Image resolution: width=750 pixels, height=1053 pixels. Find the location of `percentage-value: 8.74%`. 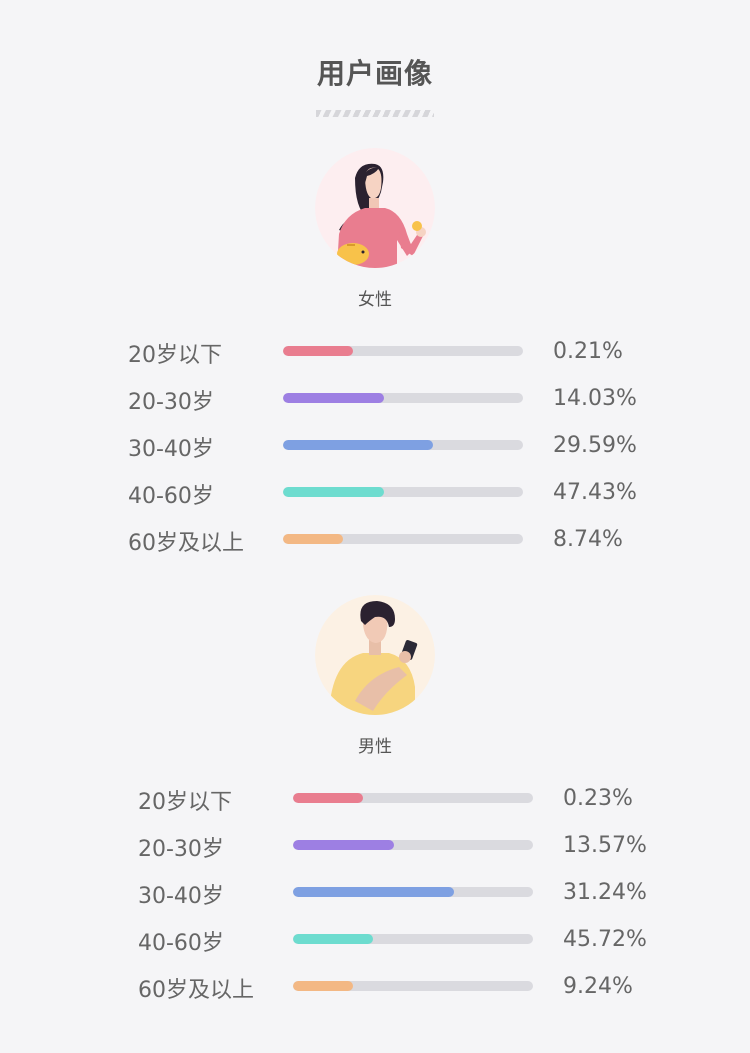

percentage-value: 8.74% is located at coordinates (588, 539).